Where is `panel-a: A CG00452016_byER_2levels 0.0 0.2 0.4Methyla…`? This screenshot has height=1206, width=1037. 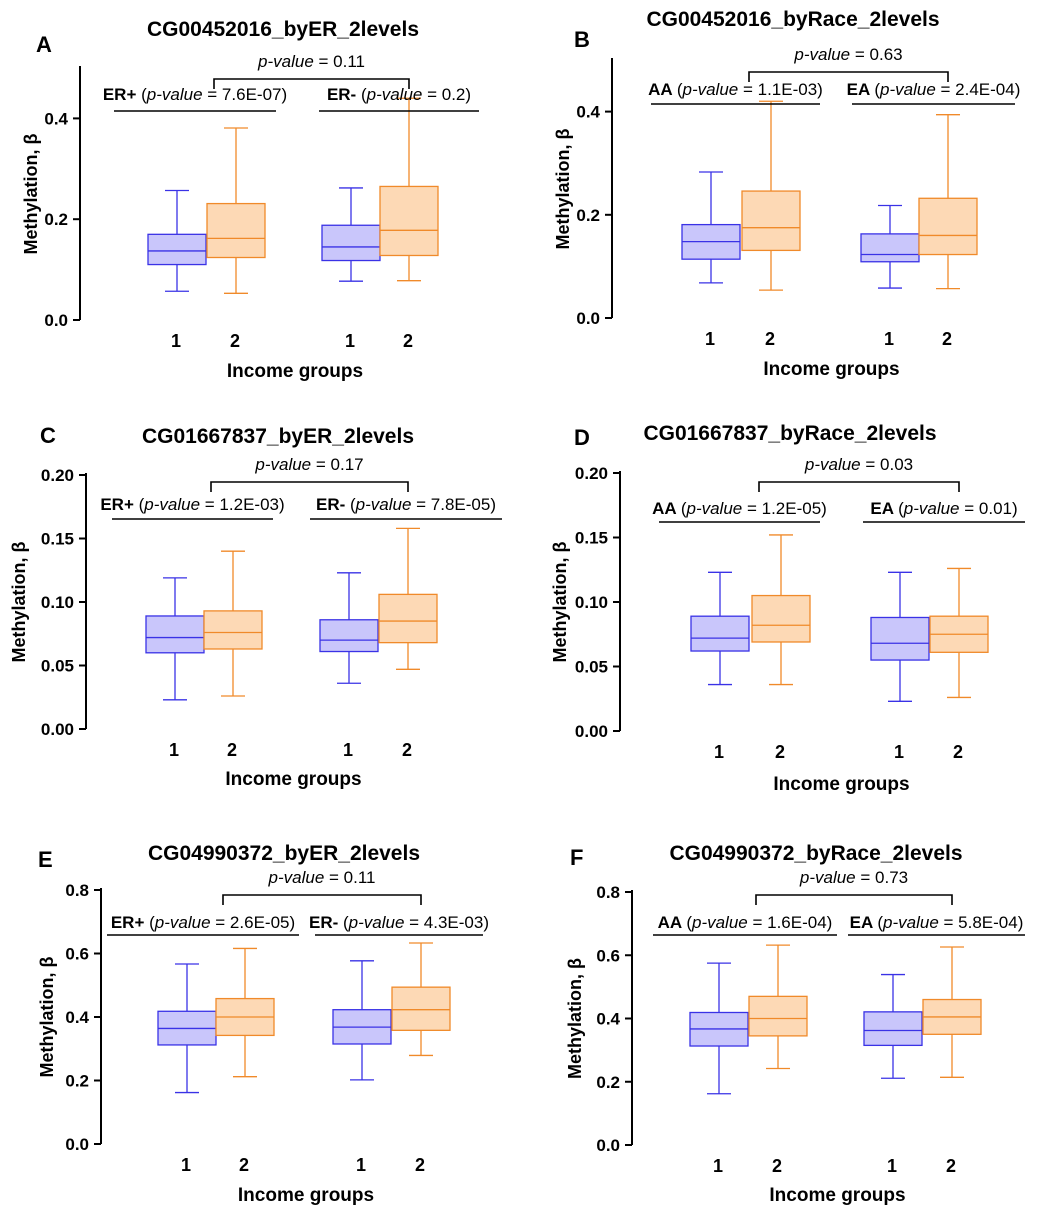 panel-a: A CG00452016_byER_2levels 0.0 0.2 0.4Methyla… is located at coordinates (250, 200).